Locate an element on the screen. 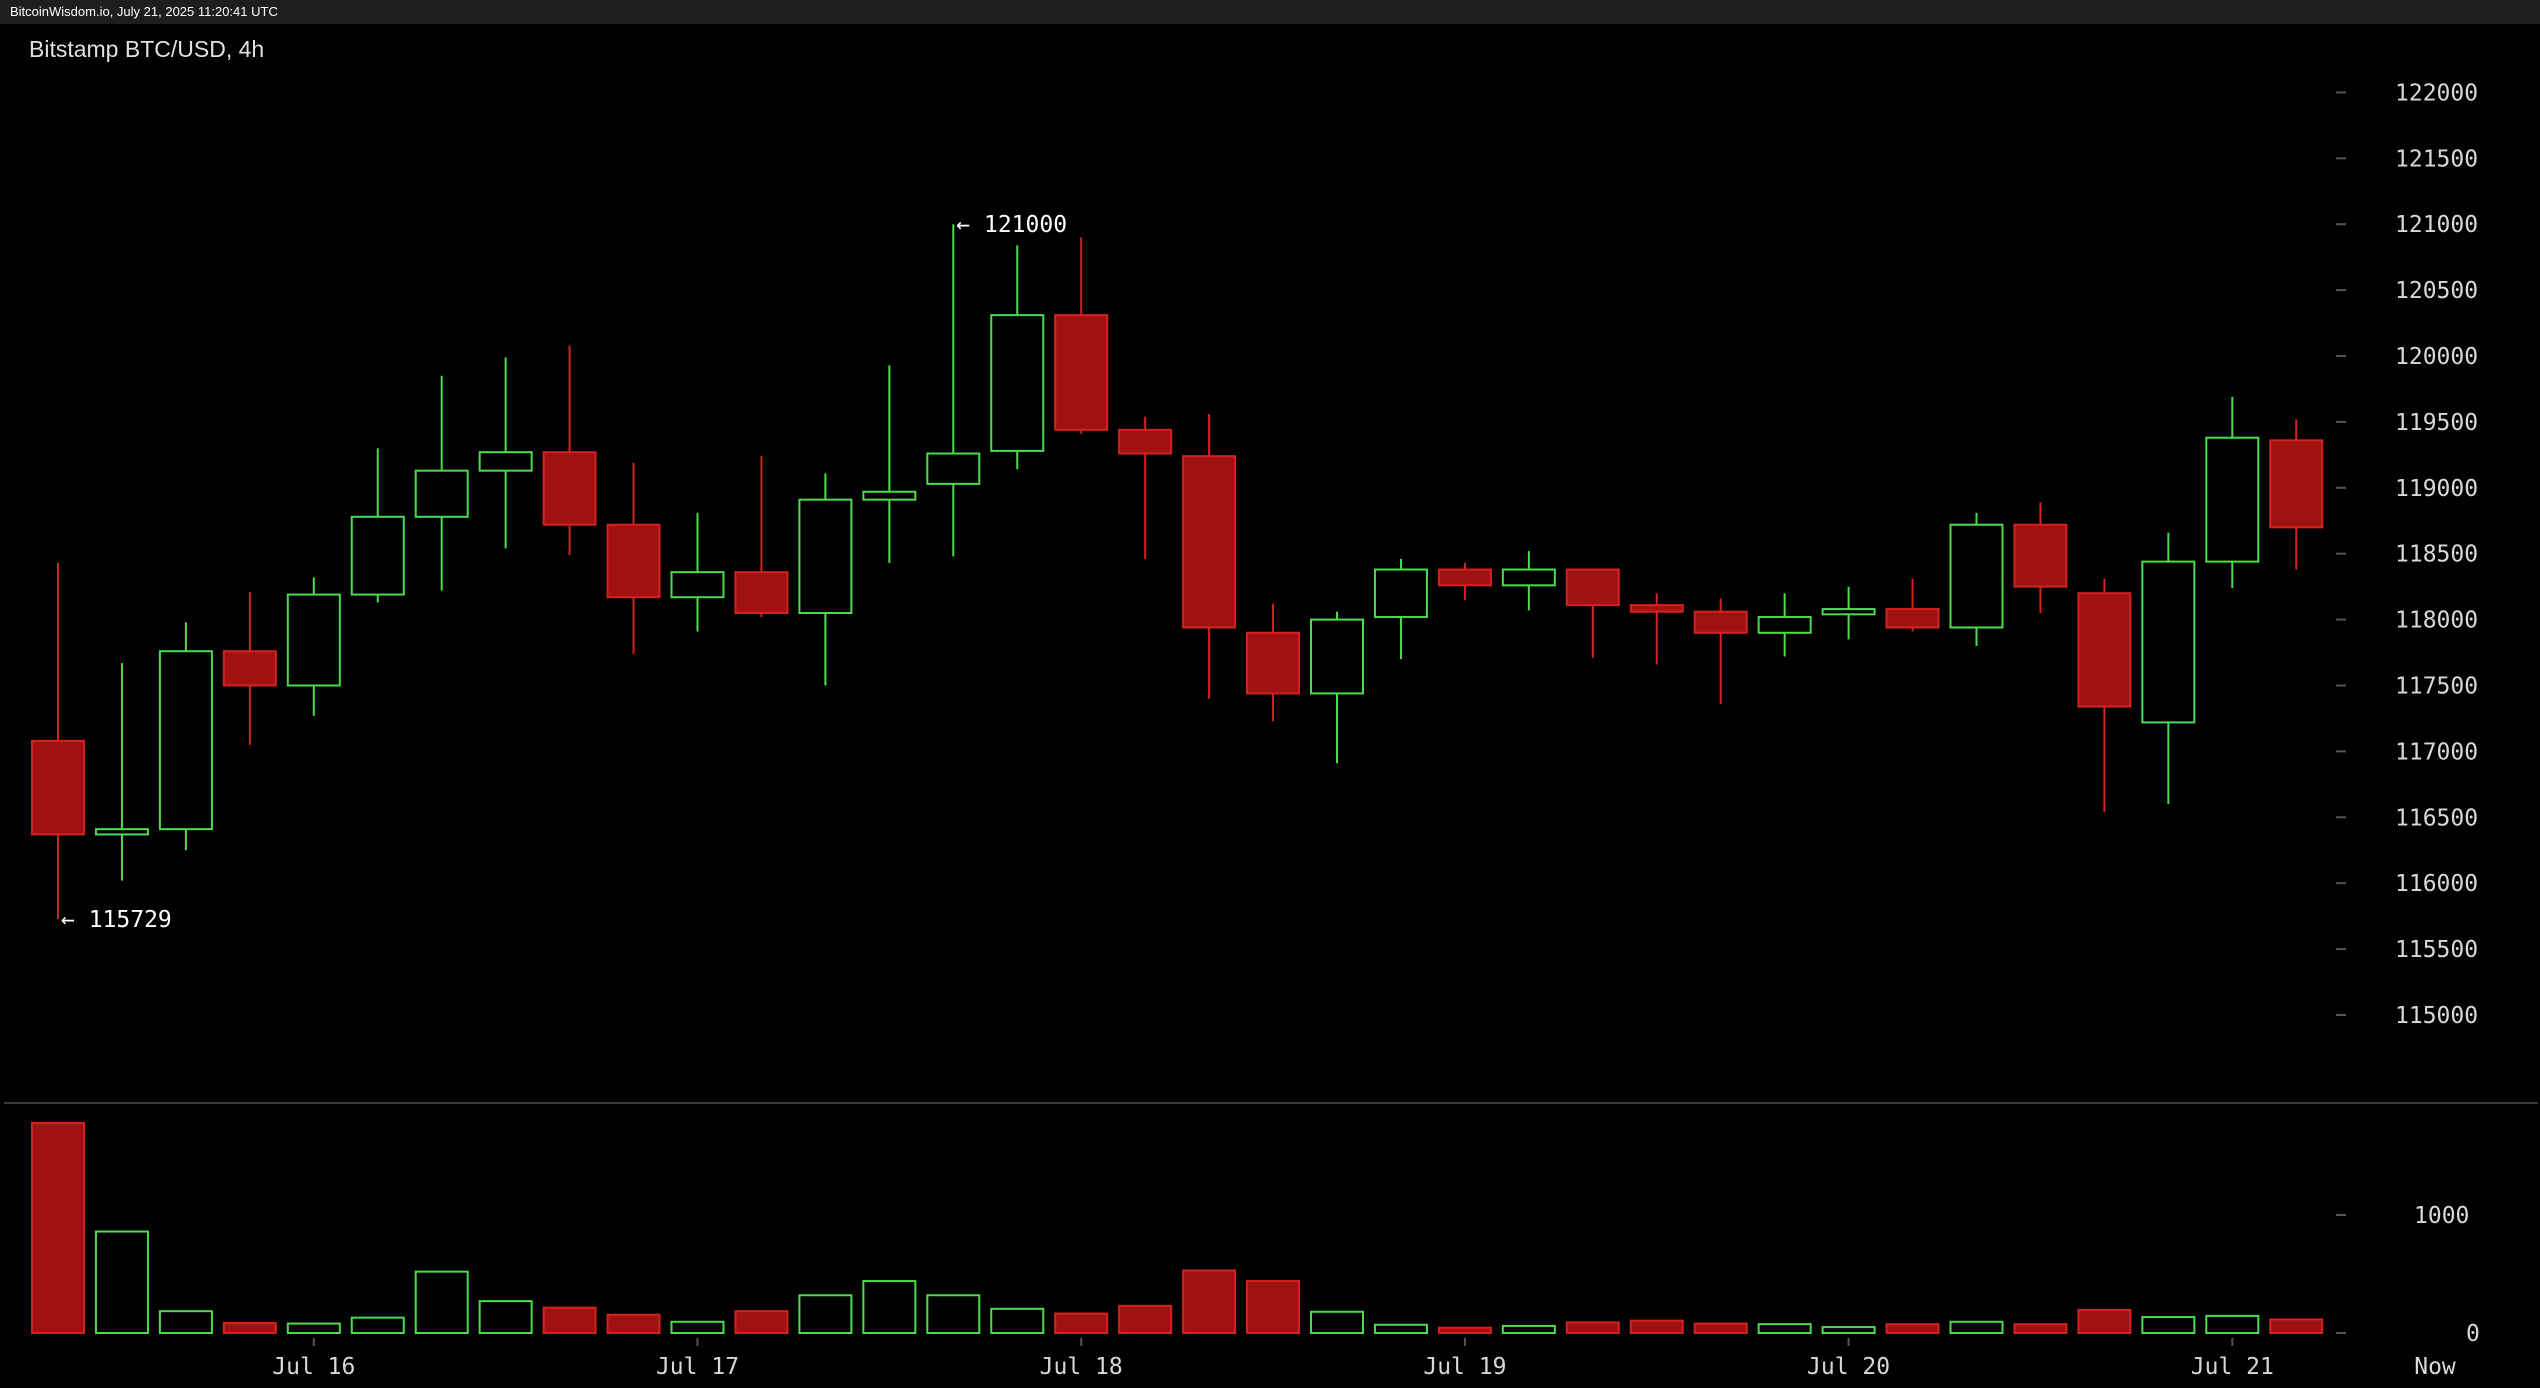  price-tick-label: 119500 is located at coordinates (2436, 423).